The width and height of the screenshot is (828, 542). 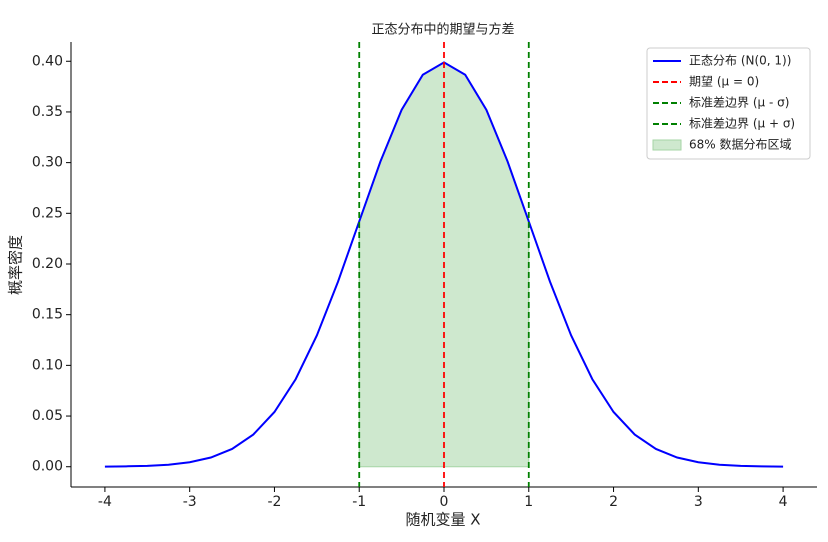 I want to click on y-tick-label: 0.40, so click(x=47, y=61).